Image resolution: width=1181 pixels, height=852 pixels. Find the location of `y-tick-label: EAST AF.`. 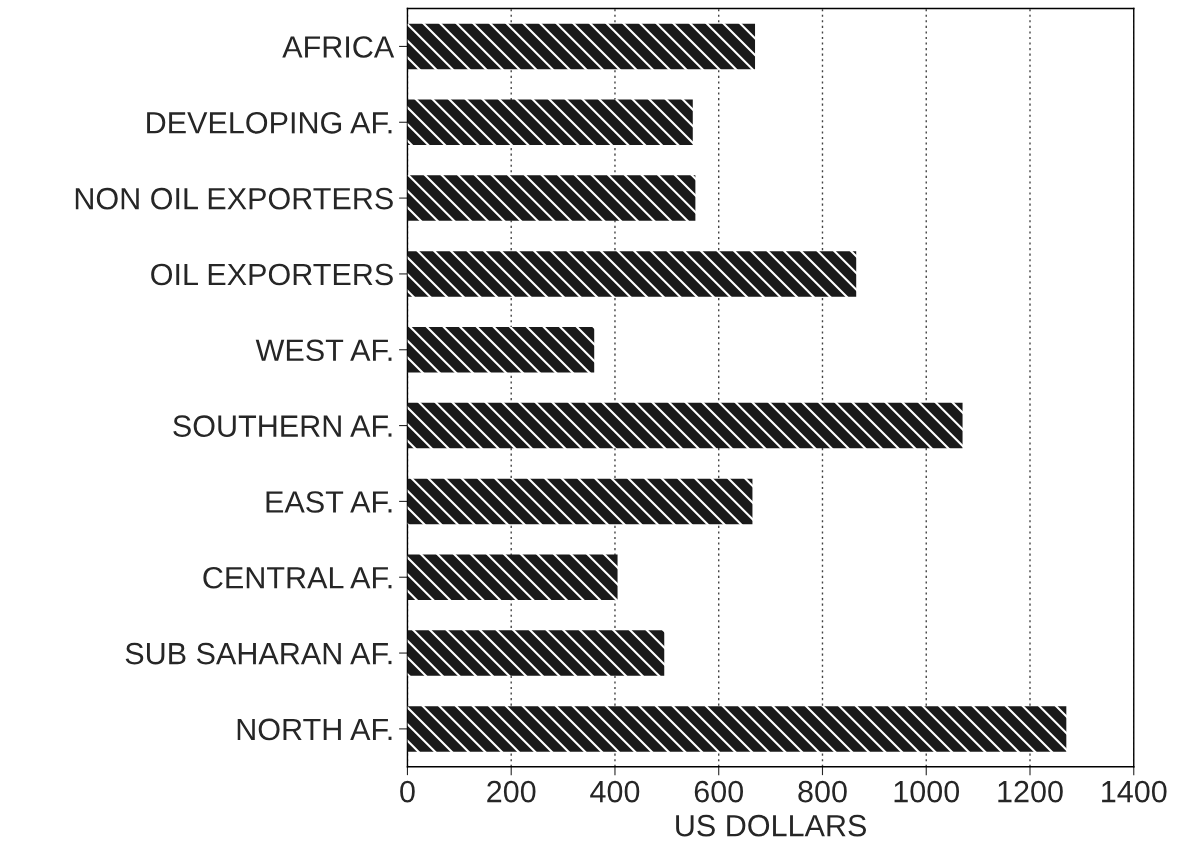

y-tick-label: EAST AF. is located at coordinates (329, 502).